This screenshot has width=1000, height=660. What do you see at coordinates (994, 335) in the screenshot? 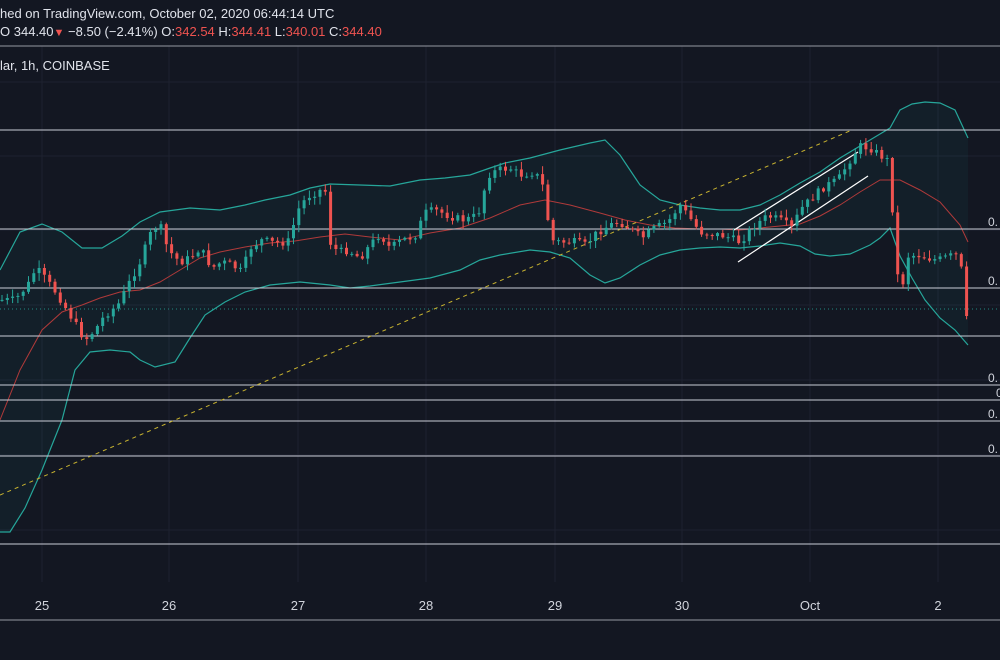
I see `price-labels: 0.0.0.00.0.` at bounding box center [994, 335].